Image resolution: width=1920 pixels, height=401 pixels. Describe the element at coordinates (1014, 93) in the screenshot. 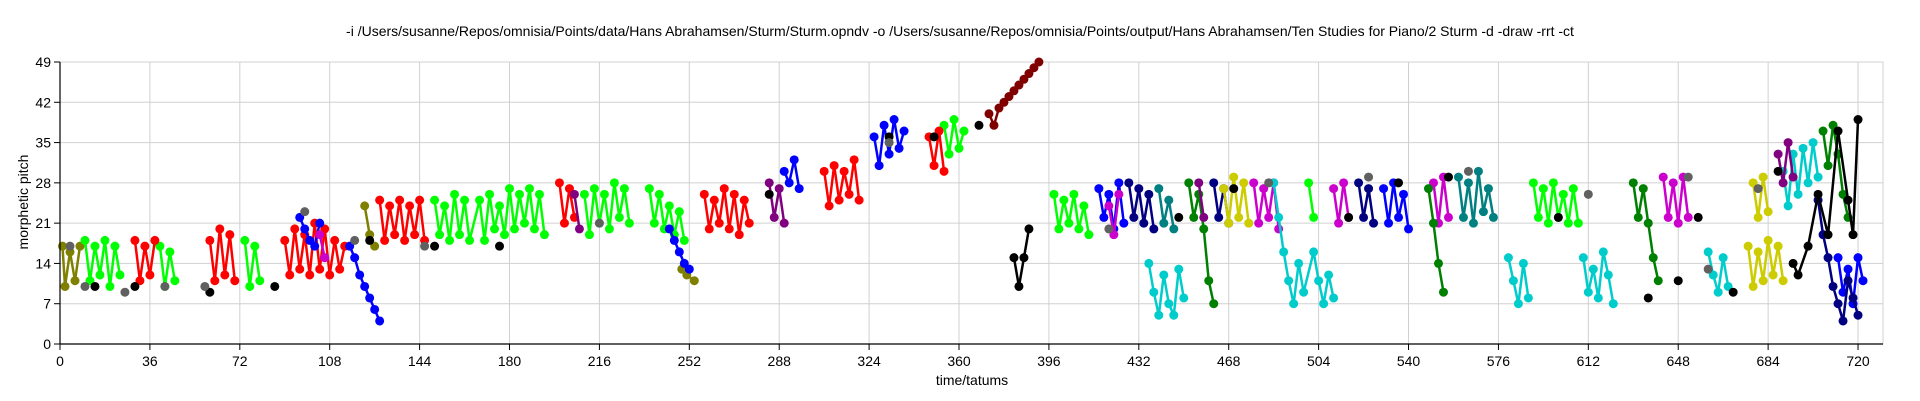

I see `series-group` at that location.